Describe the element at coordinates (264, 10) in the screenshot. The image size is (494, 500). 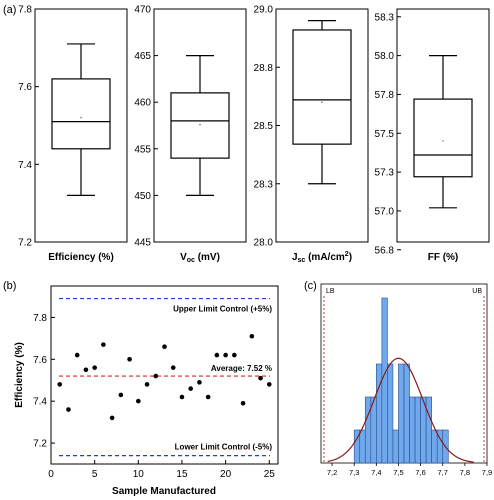
I see `y-tick-label: 29.0` at that location.